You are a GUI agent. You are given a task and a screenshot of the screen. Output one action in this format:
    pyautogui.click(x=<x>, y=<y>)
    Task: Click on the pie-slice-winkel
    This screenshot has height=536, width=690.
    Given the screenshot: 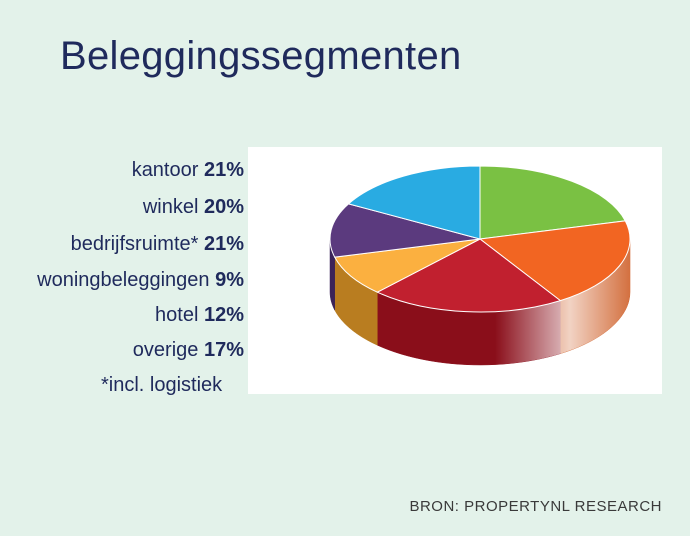 What is the action you would take?
    pyautogui.click(x=554, y=261)
    